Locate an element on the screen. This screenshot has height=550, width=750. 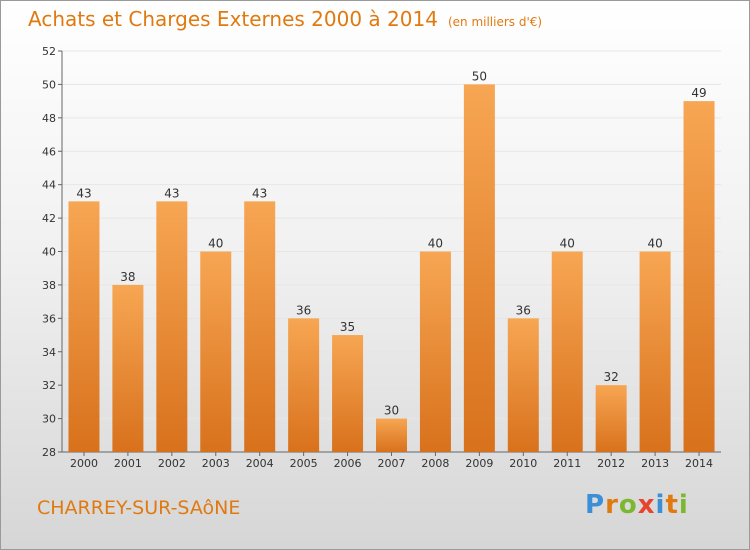
x-tick-label: 2001 is located at coordinates (128, 463).